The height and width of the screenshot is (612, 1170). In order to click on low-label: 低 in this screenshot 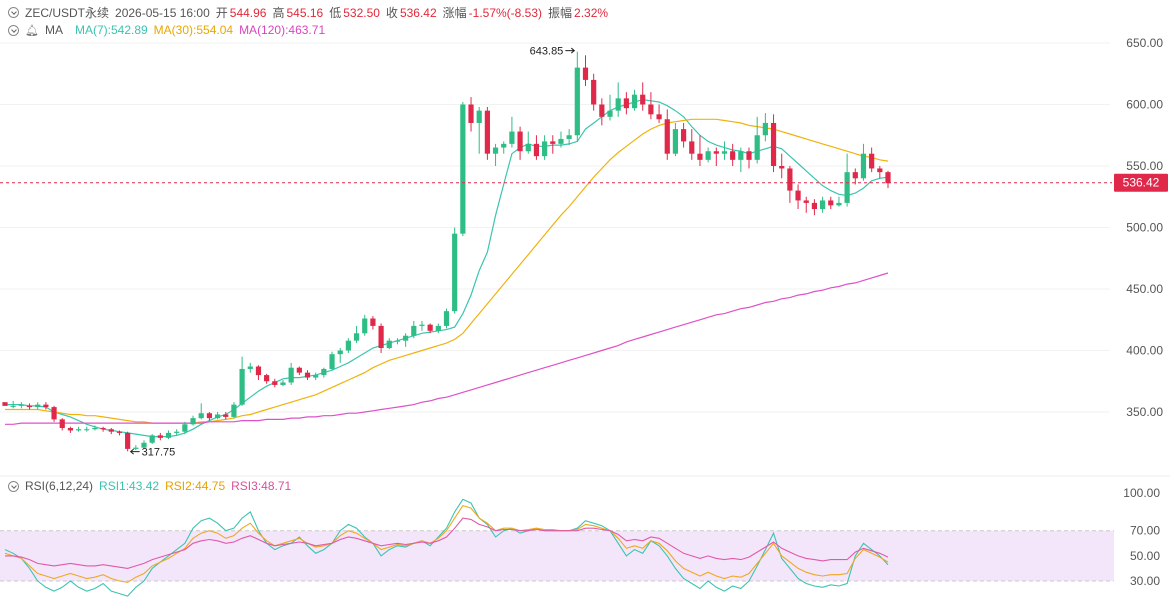, I will do `click(335, 13)`.